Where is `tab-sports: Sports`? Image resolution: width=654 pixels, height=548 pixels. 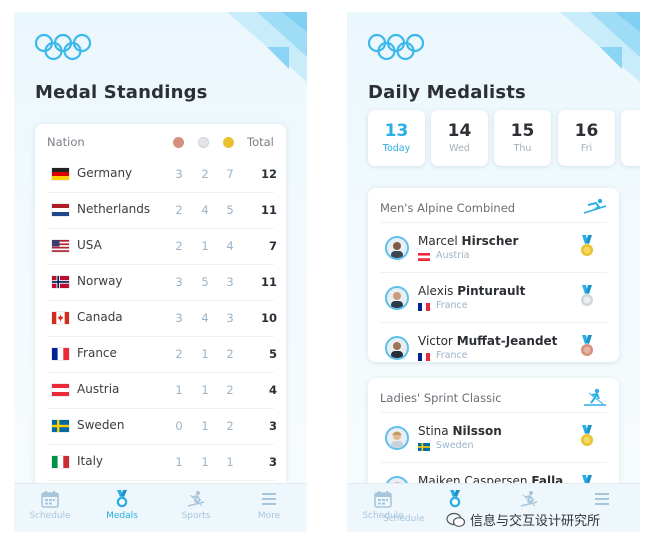
tab-sports: Sports is located at coordinates (196, 505).